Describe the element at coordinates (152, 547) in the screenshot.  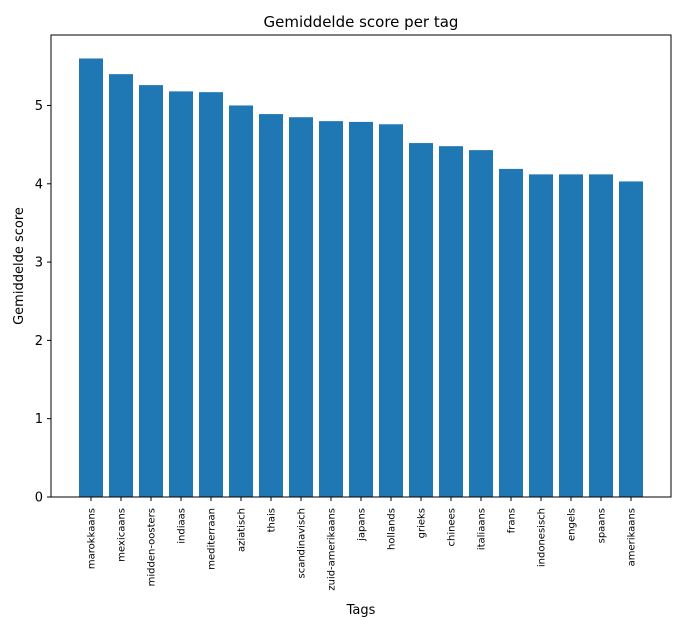
I see `x-tick-label: midden-oosters` at that location.